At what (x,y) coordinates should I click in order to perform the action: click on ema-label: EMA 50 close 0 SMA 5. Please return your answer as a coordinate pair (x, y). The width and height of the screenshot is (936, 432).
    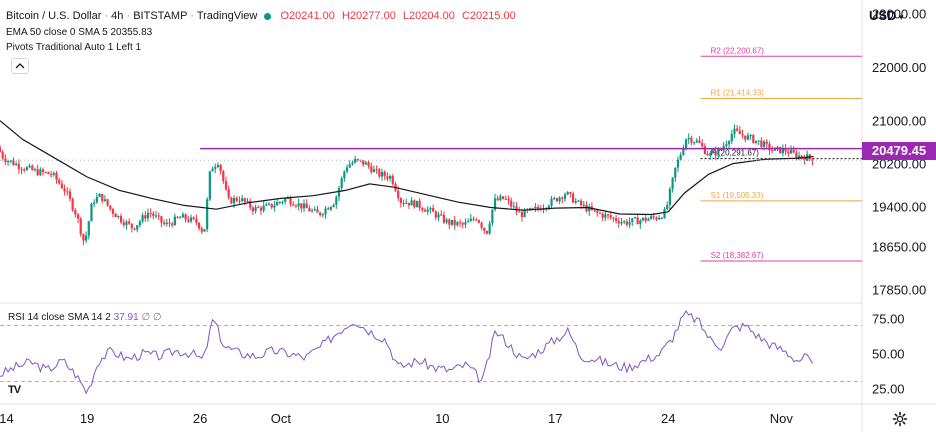
    Looking at the image, I should click on (57, 32).